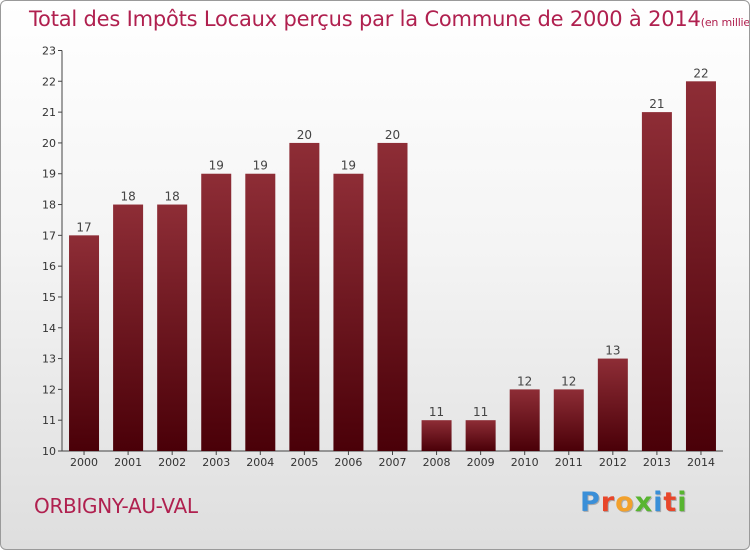 This screenshot has height=550, width=750. What do you see at coordinates (49, 451) in the screenshot?
I see `y-tick-label: 10` at bounding box center [49, 451].